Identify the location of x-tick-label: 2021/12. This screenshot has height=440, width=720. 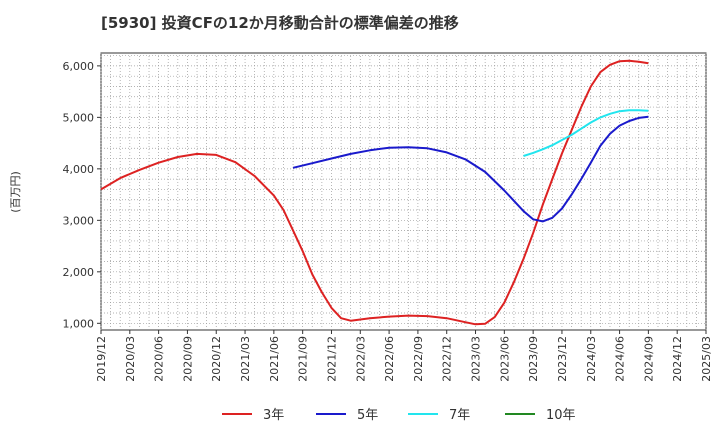
(331, 359).